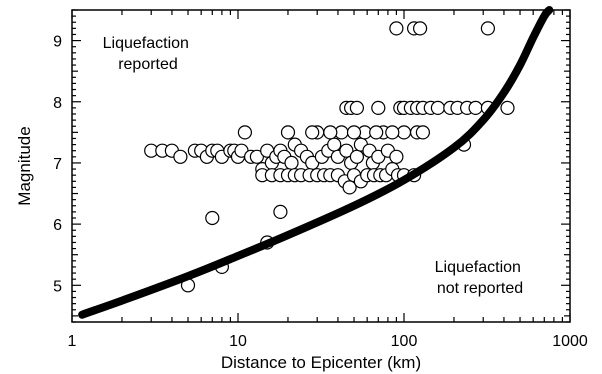 The image size is (602, 374). What do you see at coordinates (57, 286) in the screenshot?
I see `y-tick-label: 5` at bounding box center [57, 286].